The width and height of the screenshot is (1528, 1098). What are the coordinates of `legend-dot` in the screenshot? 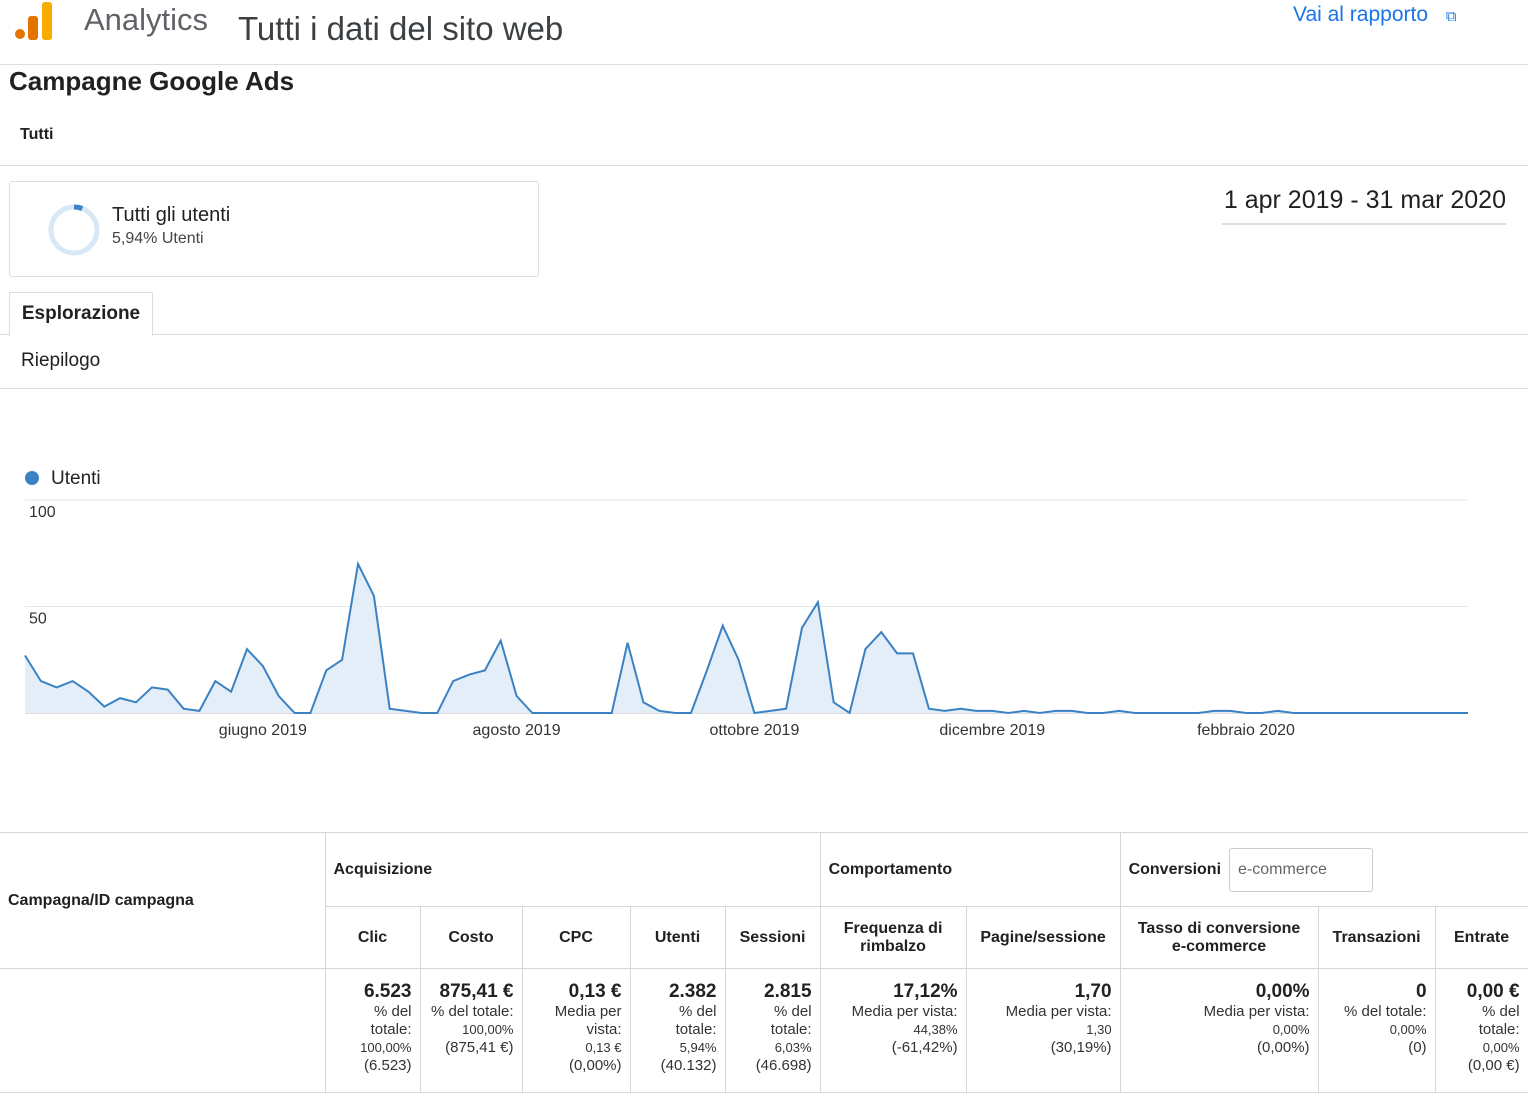 It's located at (32, 478).